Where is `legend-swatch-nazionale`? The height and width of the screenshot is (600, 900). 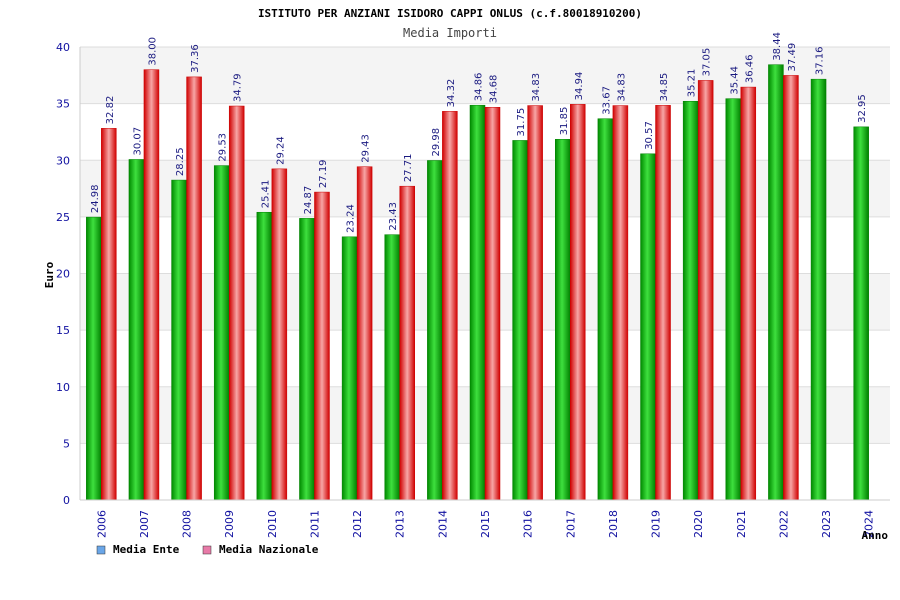 legend-swatch-nazionale is located at coordinates (207, 550).